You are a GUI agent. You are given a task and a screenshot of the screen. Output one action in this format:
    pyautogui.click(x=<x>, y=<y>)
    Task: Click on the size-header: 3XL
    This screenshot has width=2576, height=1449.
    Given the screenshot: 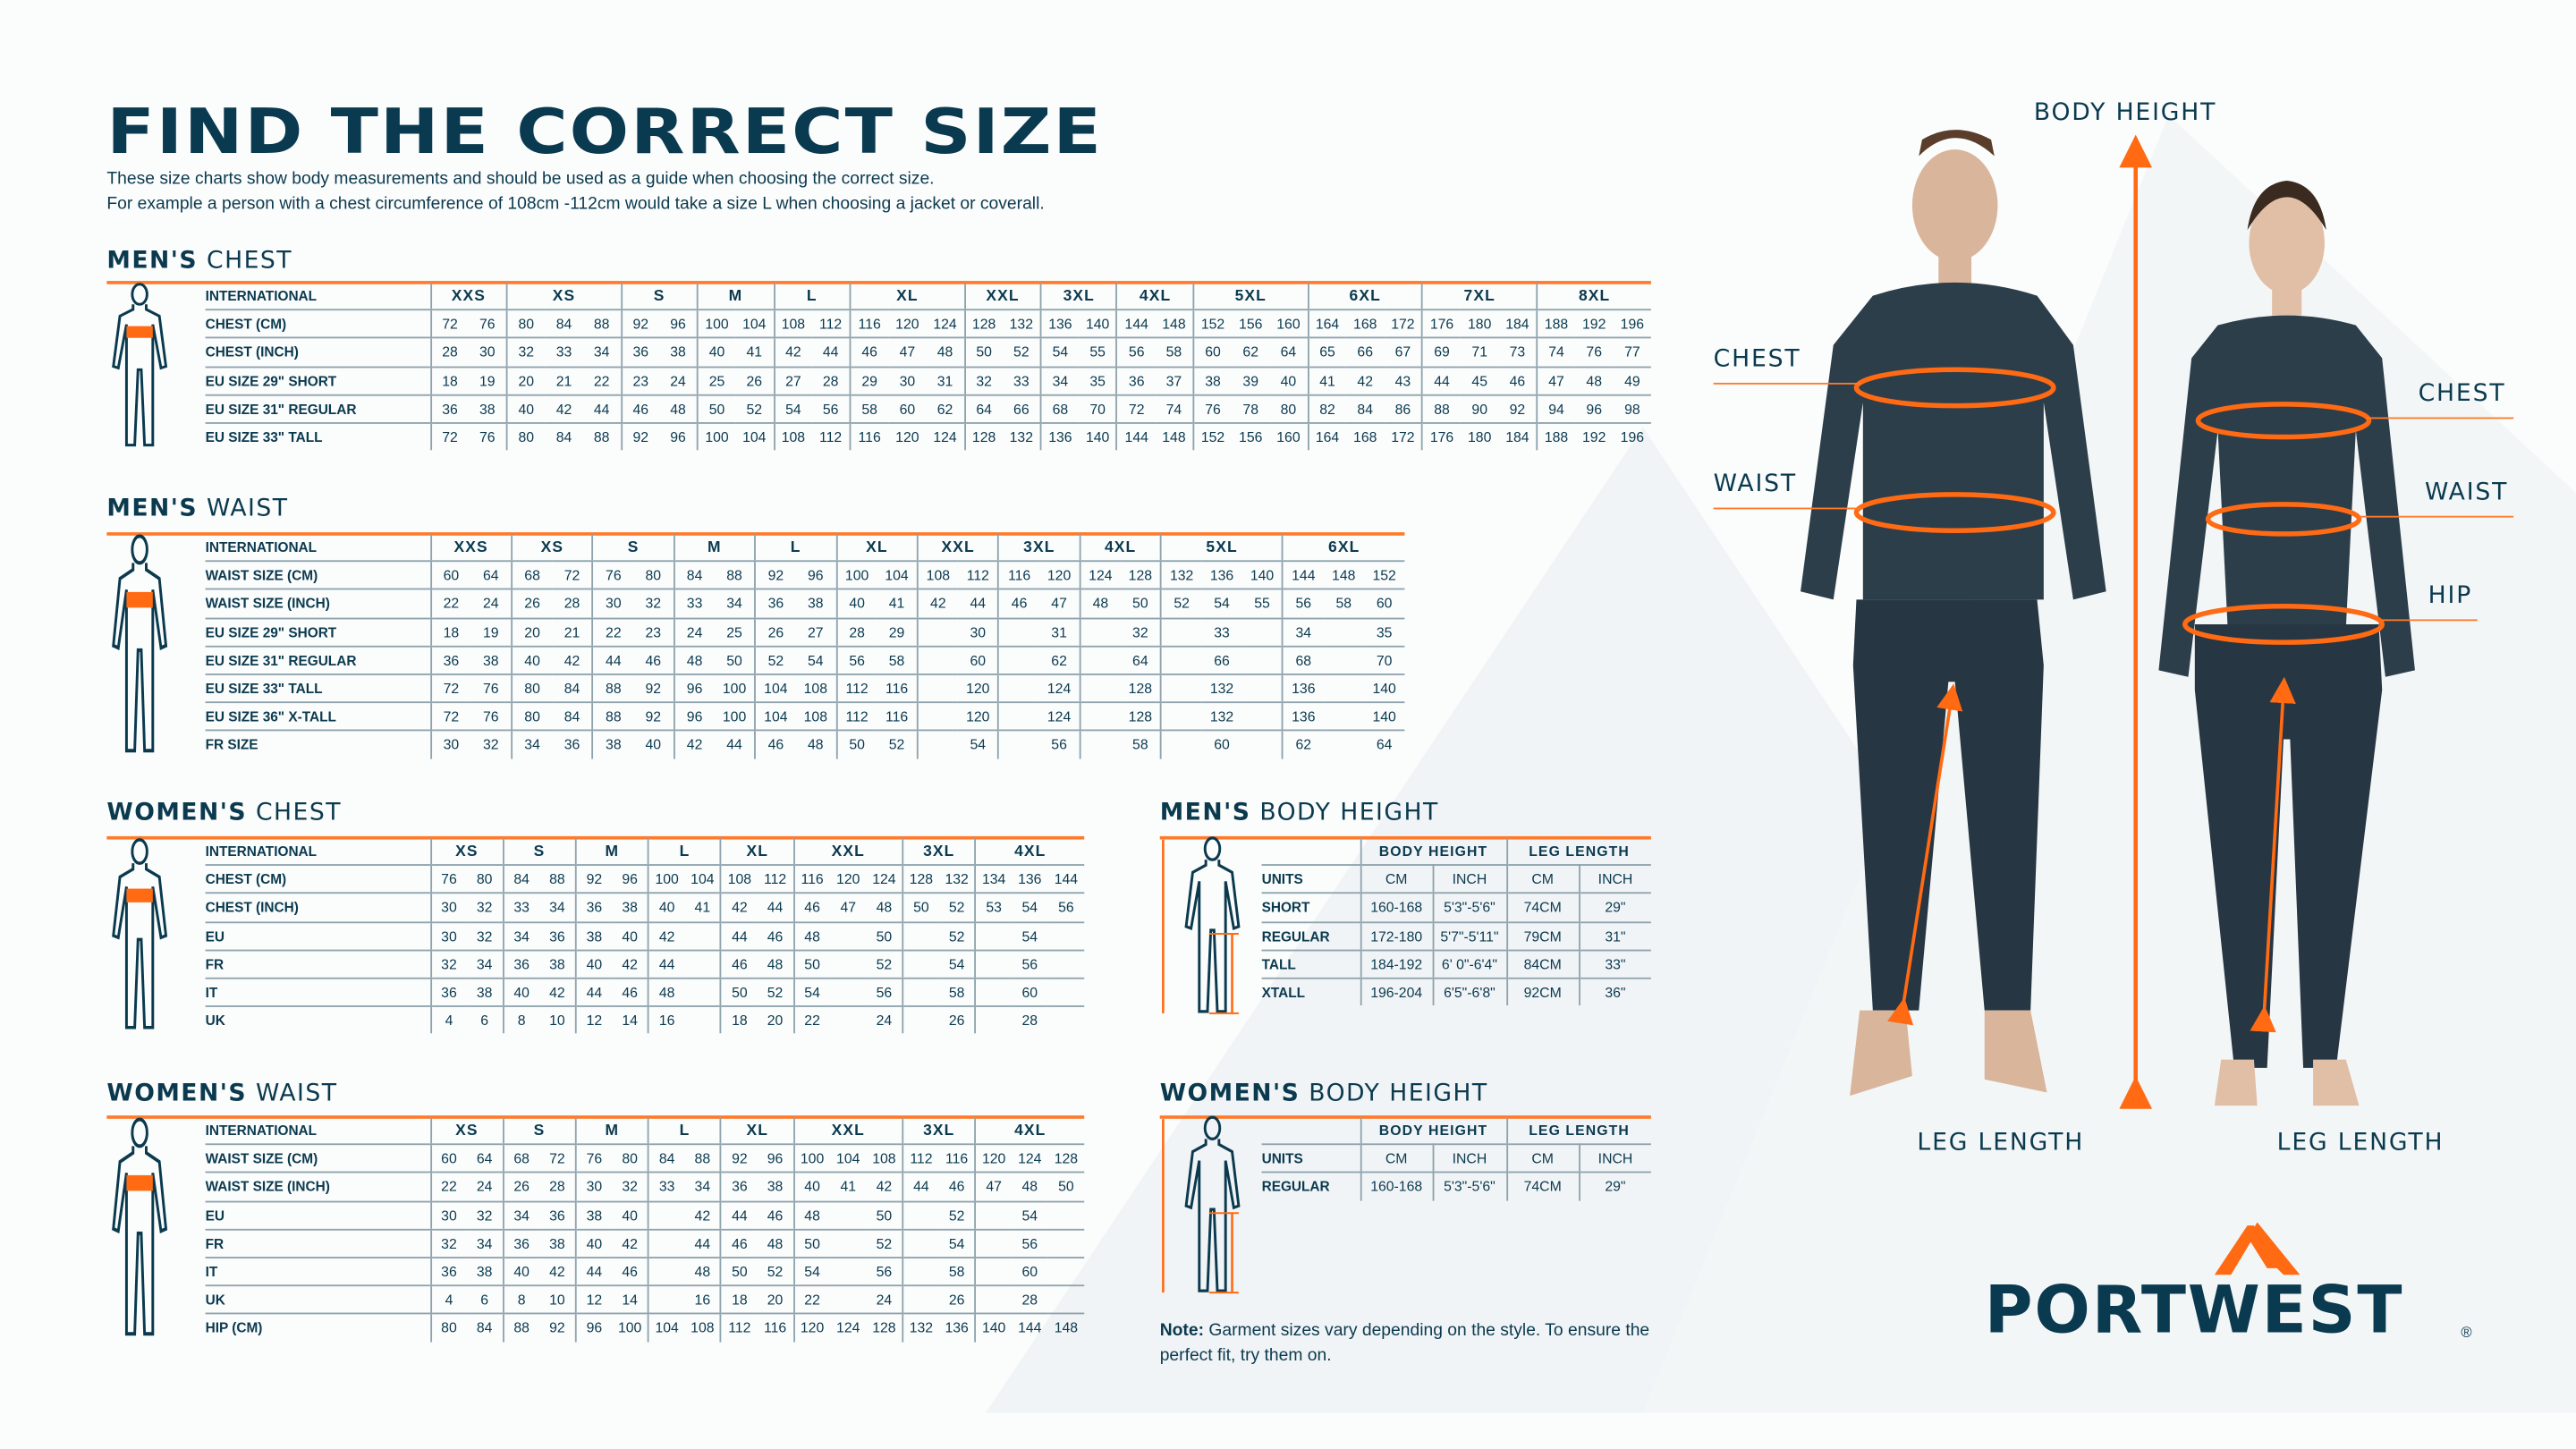 What is the action you would take?
    pyautogui.click(x=1038, y=548)
    